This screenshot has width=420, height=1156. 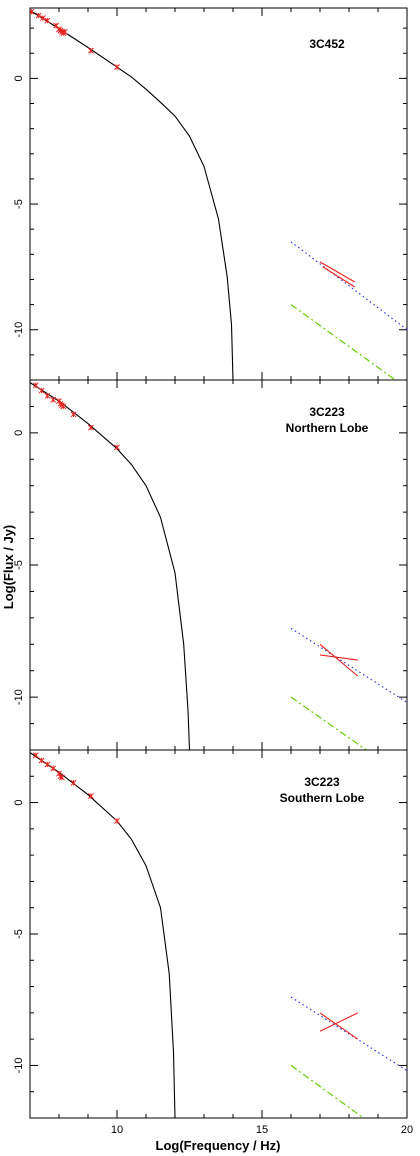 What do you see at coordinates (8, 567) in the screenshot?
I see `y-axis-label: Log(Flux / Jy)` at bounding box center [8, 567].